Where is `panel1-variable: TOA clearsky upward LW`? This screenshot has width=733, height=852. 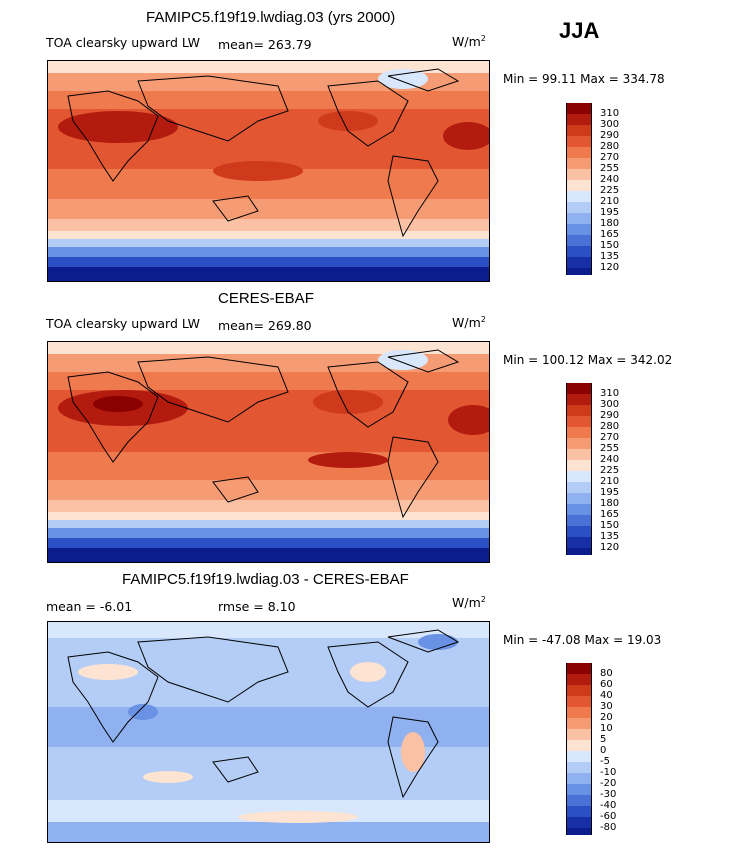
panel1-variable: TOA clearsky upward LW is located at coordinates (123, 42).